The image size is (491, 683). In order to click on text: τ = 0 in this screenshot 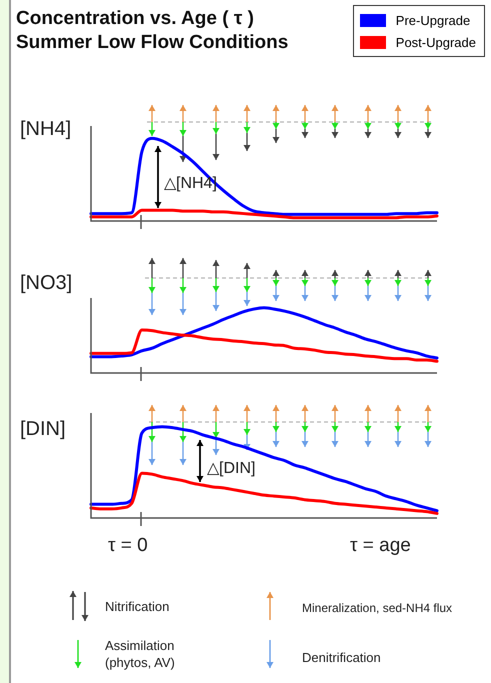, I will do `click(128, 546)`.